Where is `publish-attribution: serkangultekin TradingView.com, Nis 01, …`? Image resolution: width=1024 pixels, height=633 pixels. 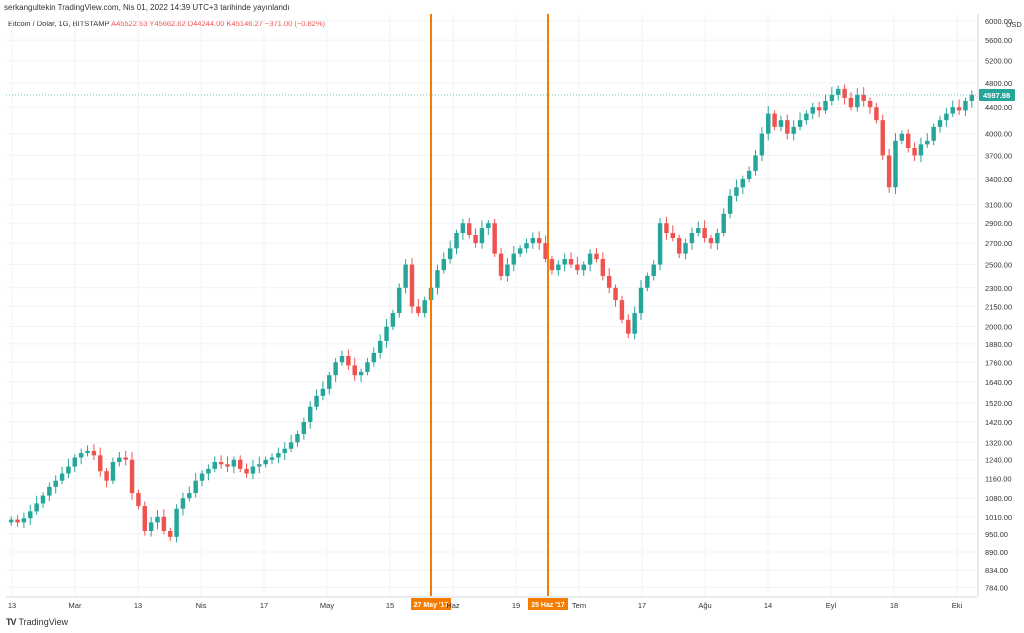
publish-attribution: serkangultekin TradingView.com, Nis 01, … is located at coordinates (147, 7).